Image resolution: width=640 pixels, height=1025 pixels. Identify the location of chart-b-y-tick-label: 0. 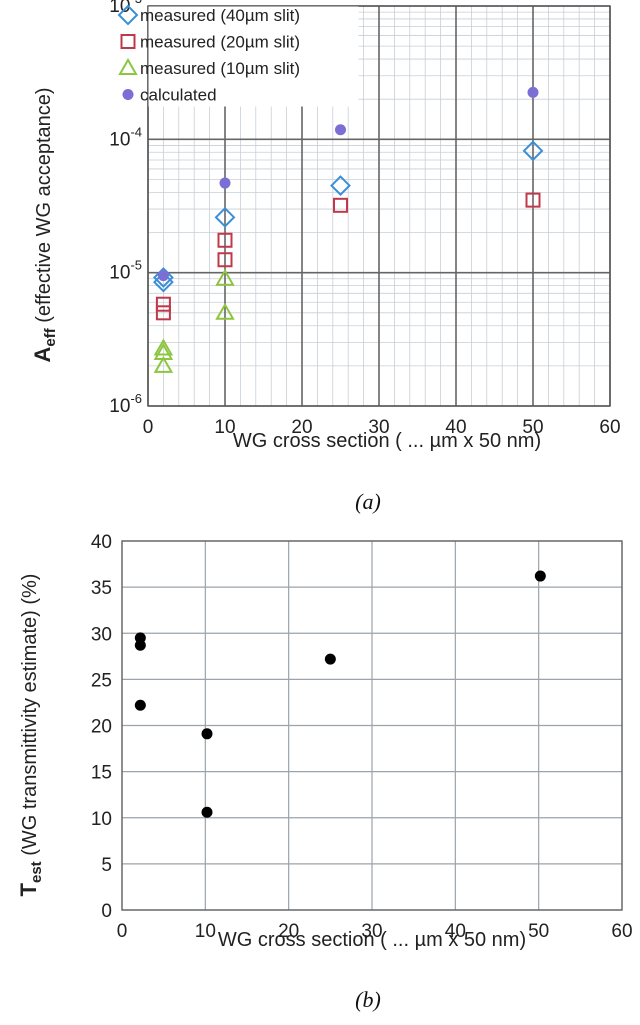
(106, 911).